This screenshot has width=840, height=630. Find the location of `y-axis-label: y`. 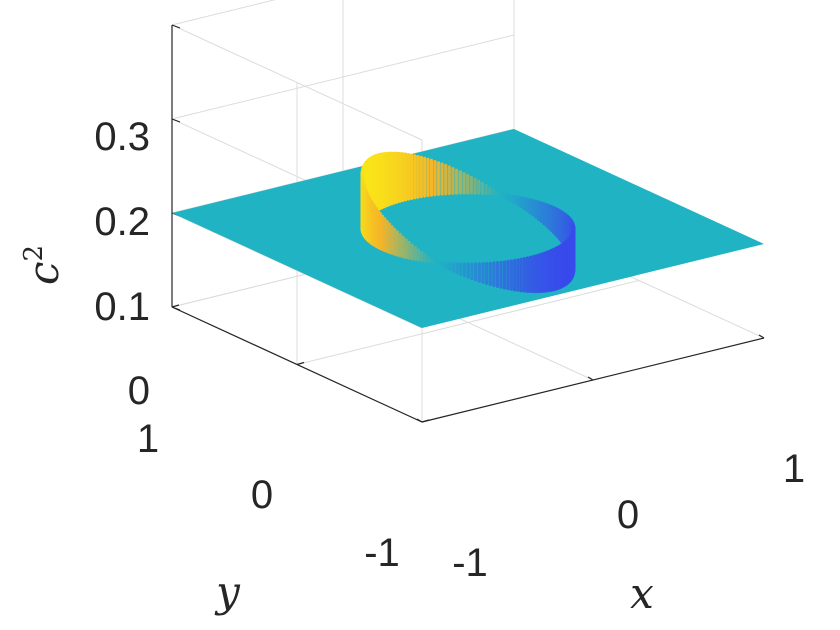

y-axis-label: y is located at coordinates (227, 591).